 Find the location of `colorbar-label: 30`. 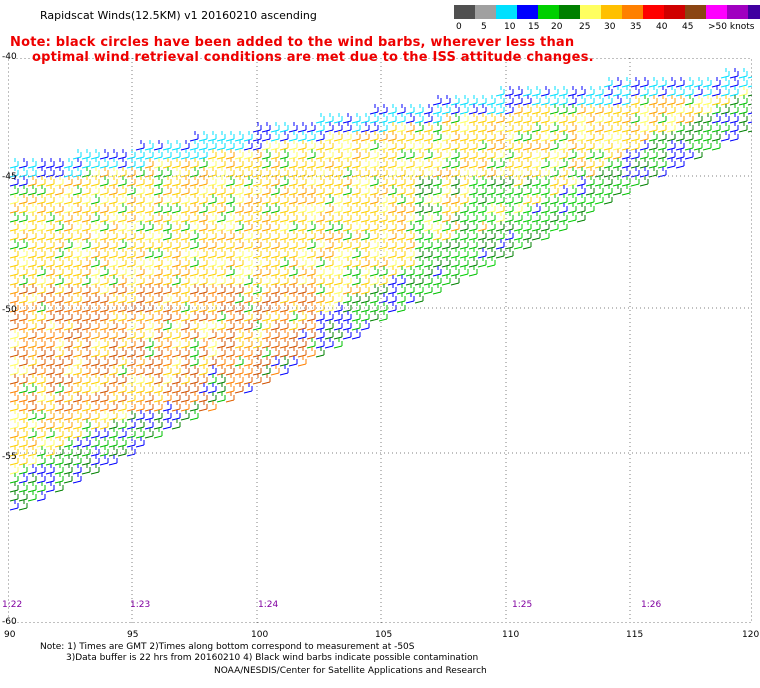

colorbar-label: 30 is located at coordinates (610, 27).